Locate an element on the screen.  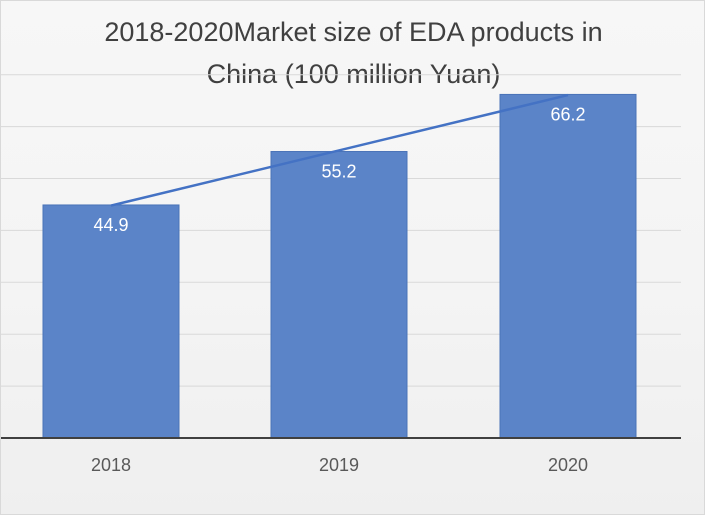
bar-2020 is located at coordinates (568, 266).